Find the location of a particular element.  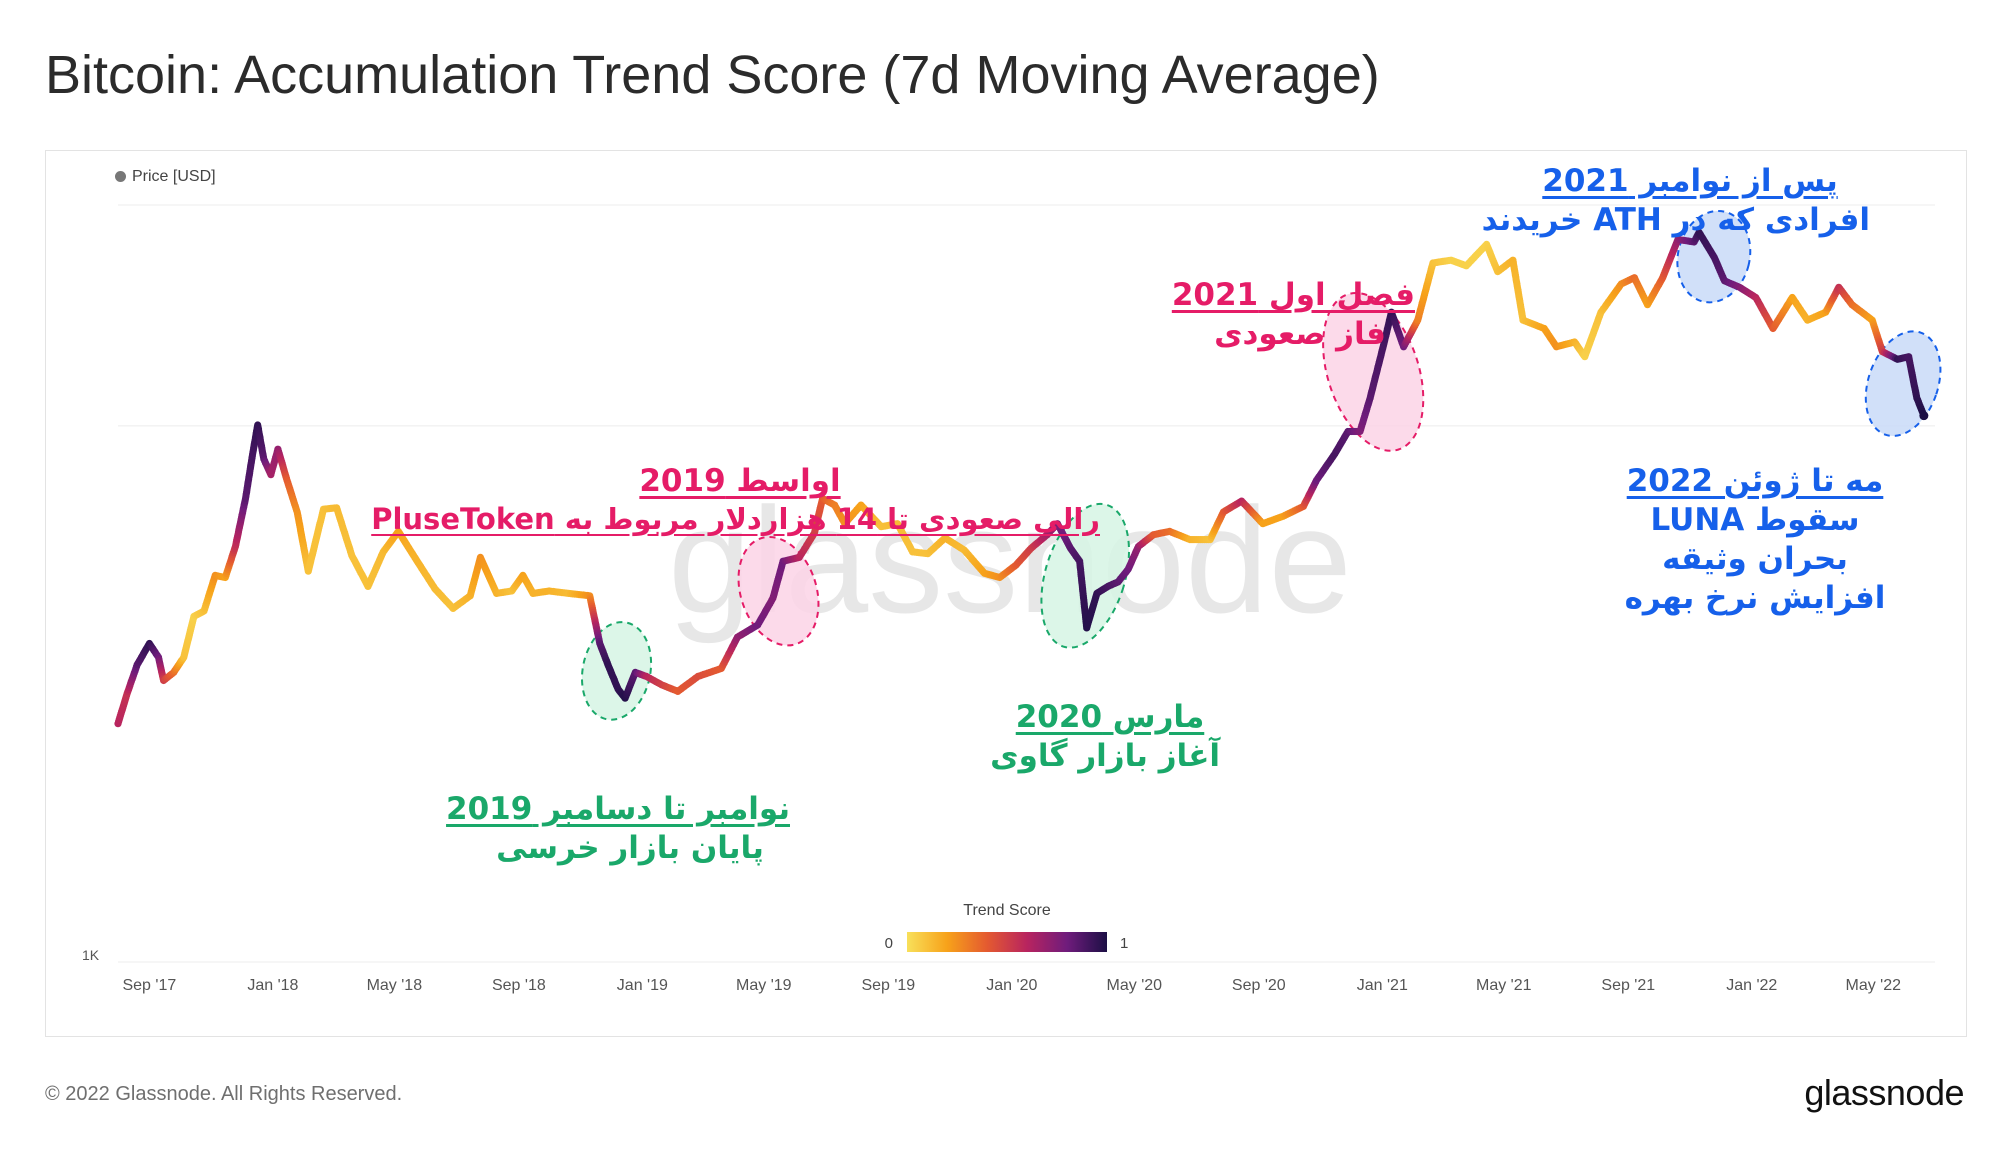

x-tick-label: Sep '19 is located at coordinates (888, 985).